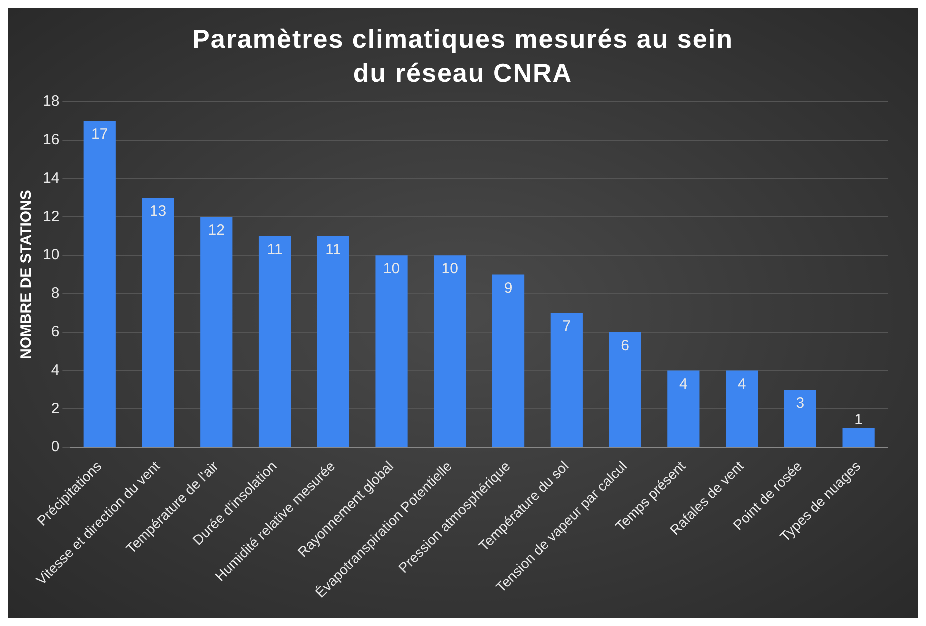 The width and height of the screenshot is (926, 626). What do you see at coordinates (51, 140) in the screenshot?
I see `y-tick-label: 16` at bounding box center [51, 140].